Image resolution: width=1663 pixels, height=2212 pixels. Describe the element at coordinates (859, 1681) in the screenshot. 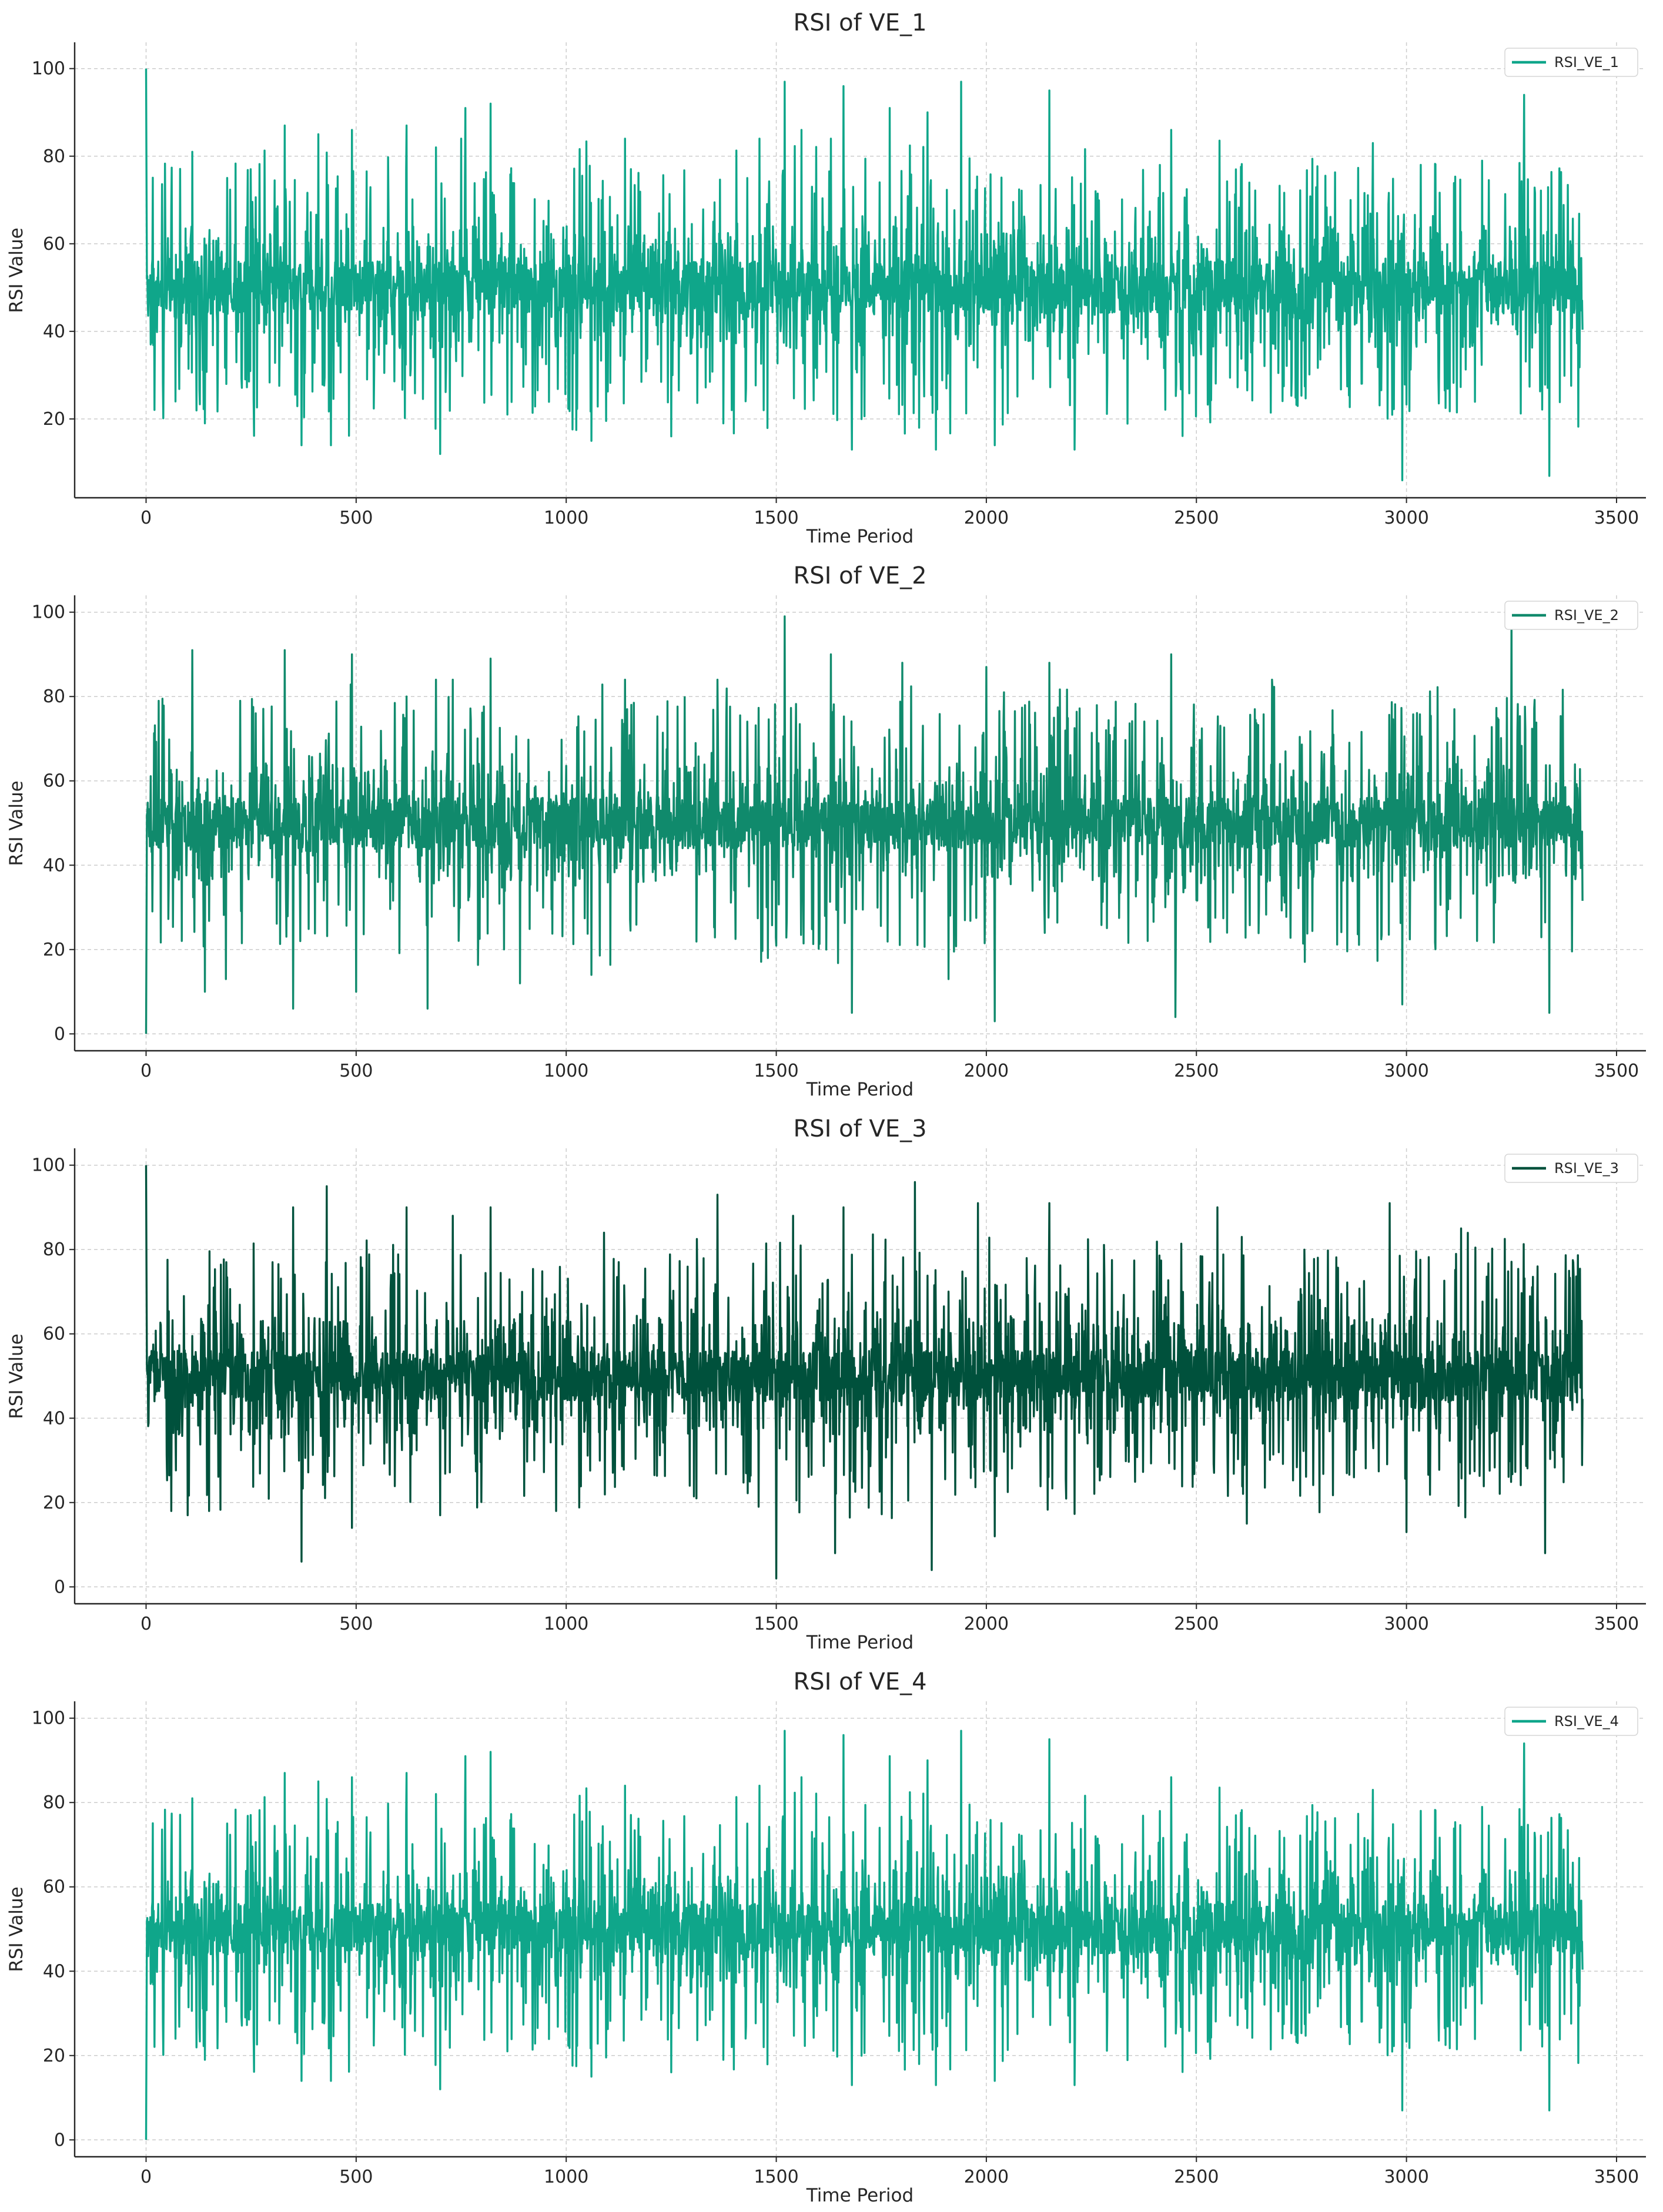

I see `chart-title: RSI of VE_4` at that location.